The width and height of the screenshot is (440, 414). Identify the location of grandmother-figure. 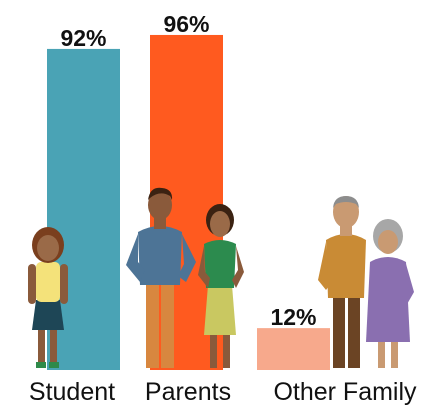
(390, 293).